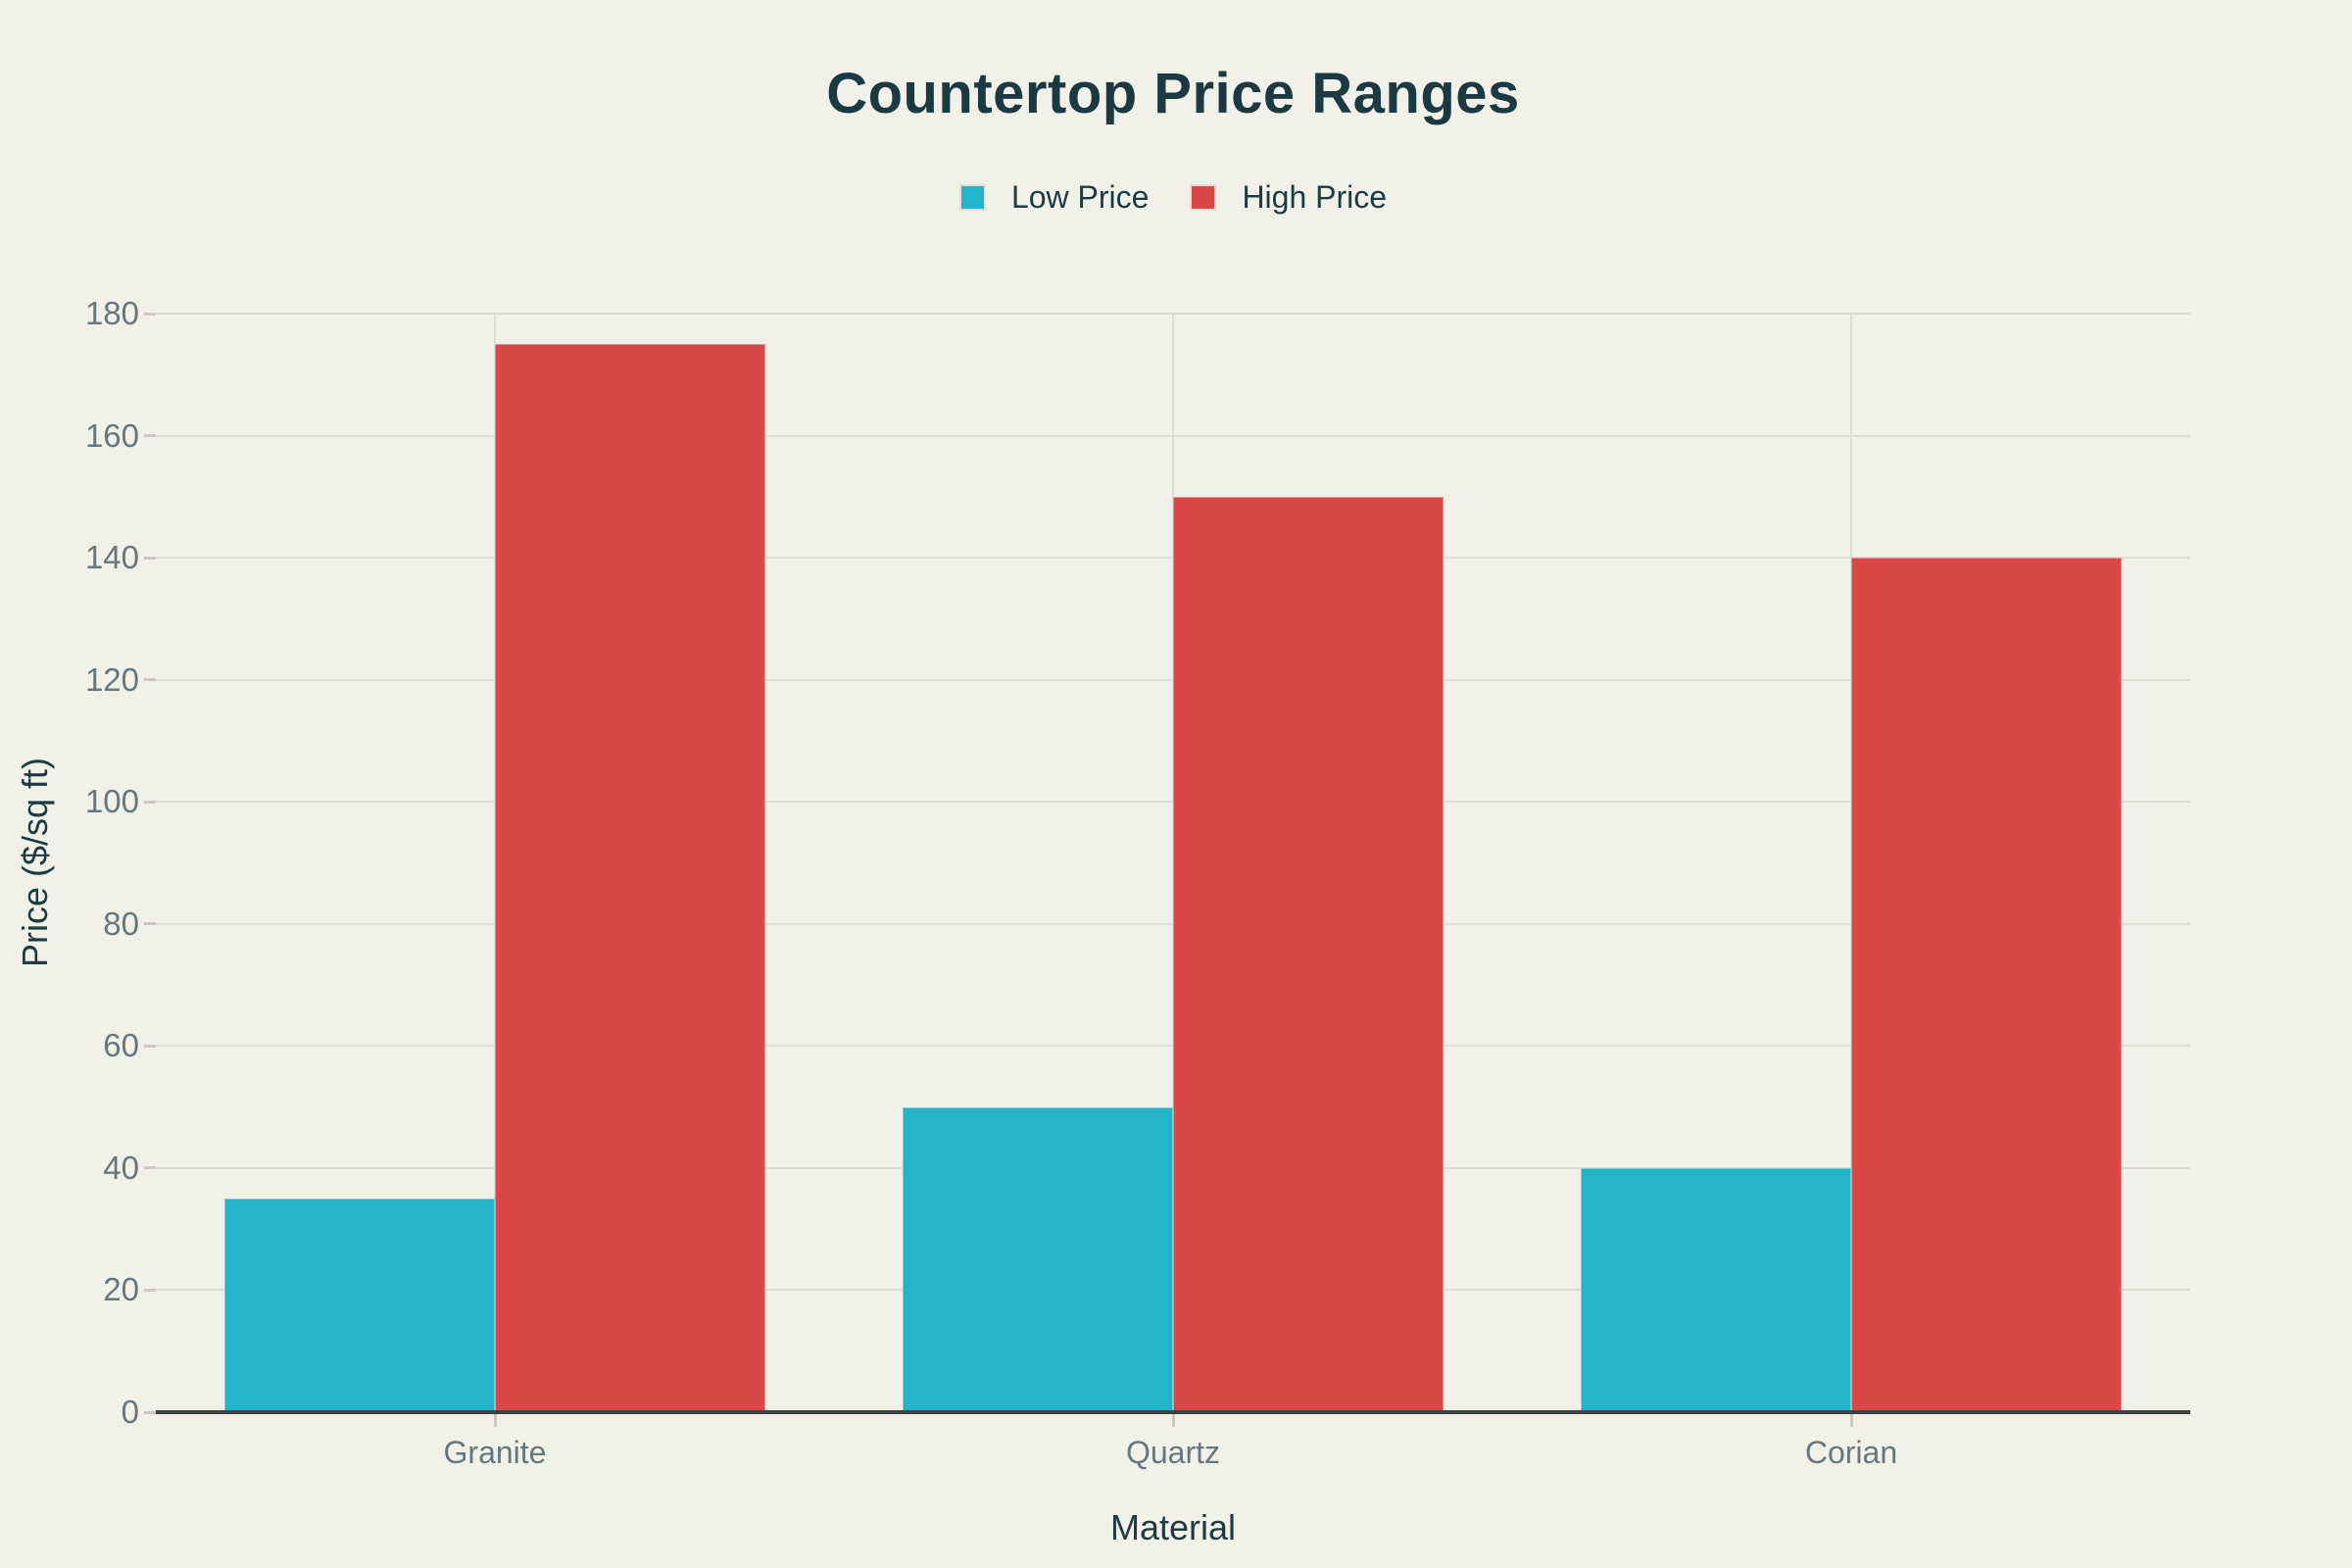 Image resolution: width=2352 pixels, height=1568 pixels. I want to click on legend-label-low-price: Low Price, so click(1080, 197).